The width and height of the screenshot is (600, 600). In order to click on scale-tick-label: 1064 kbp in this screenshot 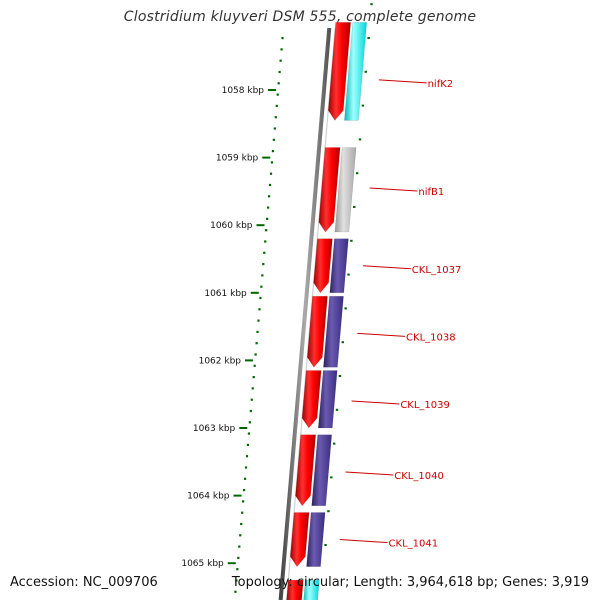, I will do `click(208, 497)`.